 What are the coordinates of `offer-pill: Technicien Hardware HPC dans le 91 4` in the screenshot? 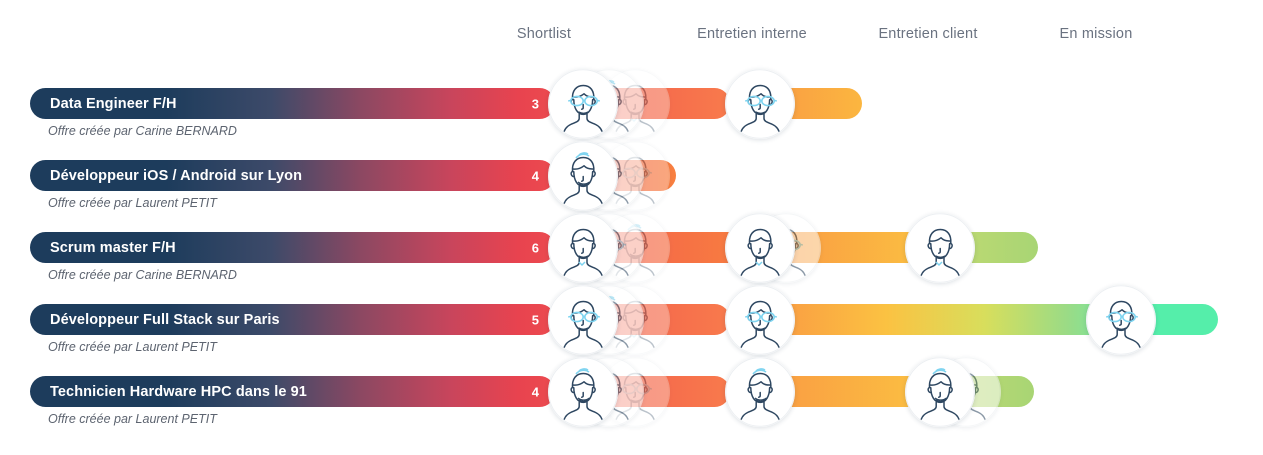 It's located at (292, 391).